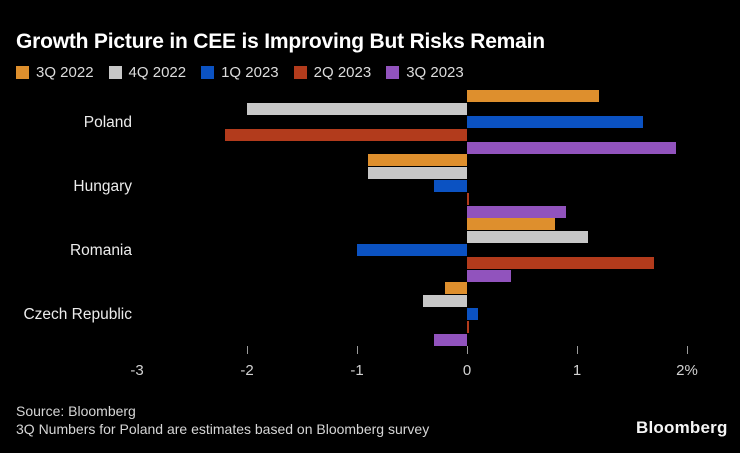  Describe the element at coordinates (76, 411) in the screenshot. I see `source-text: Source: Bloomberg` at that location.